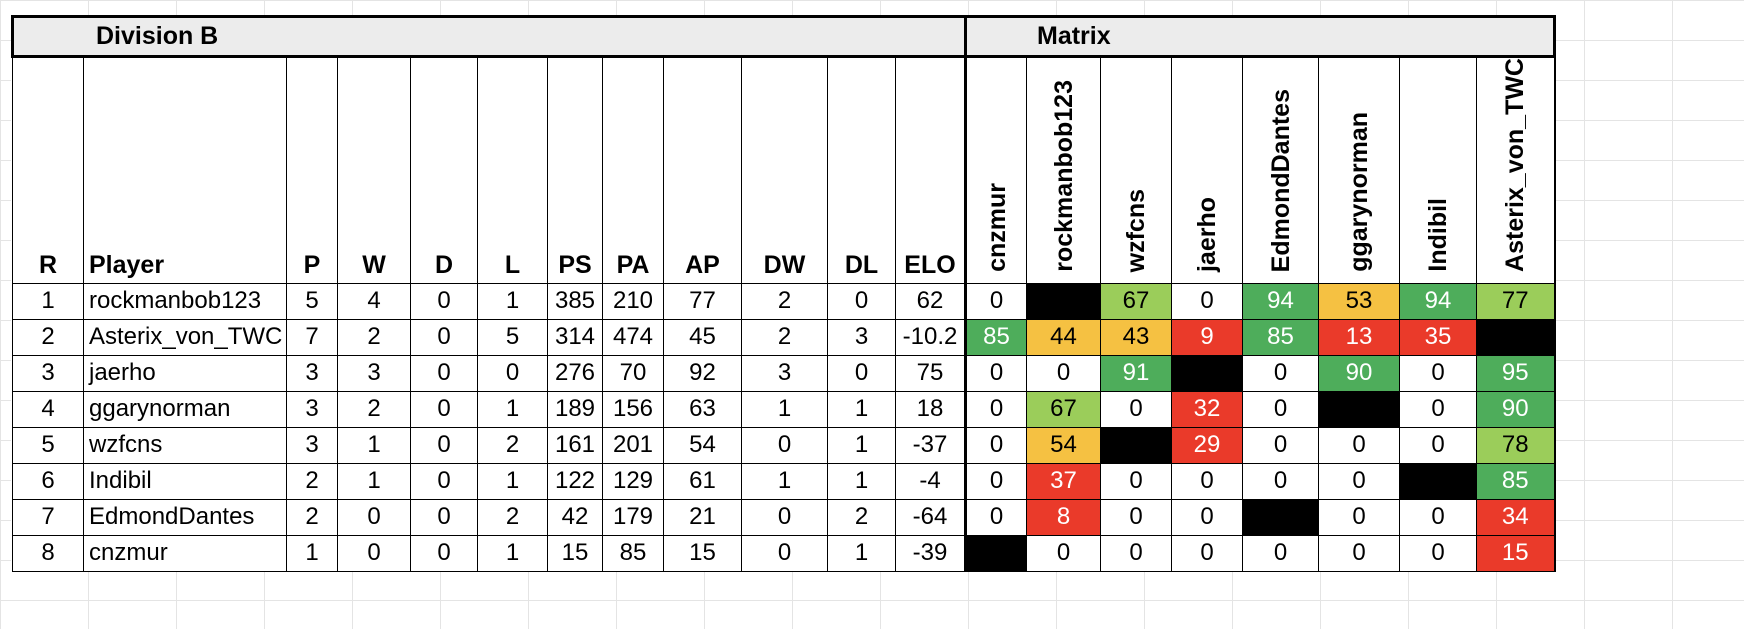 This screenshot has height=629, width=1744. Describe the element at coordinates (784, 409) in the screenshot. I see `table-row: 4 ggarynorman 3 2 0 1 189 156 63 1 1 18 0 67 0 32 0 0 90` at that location.